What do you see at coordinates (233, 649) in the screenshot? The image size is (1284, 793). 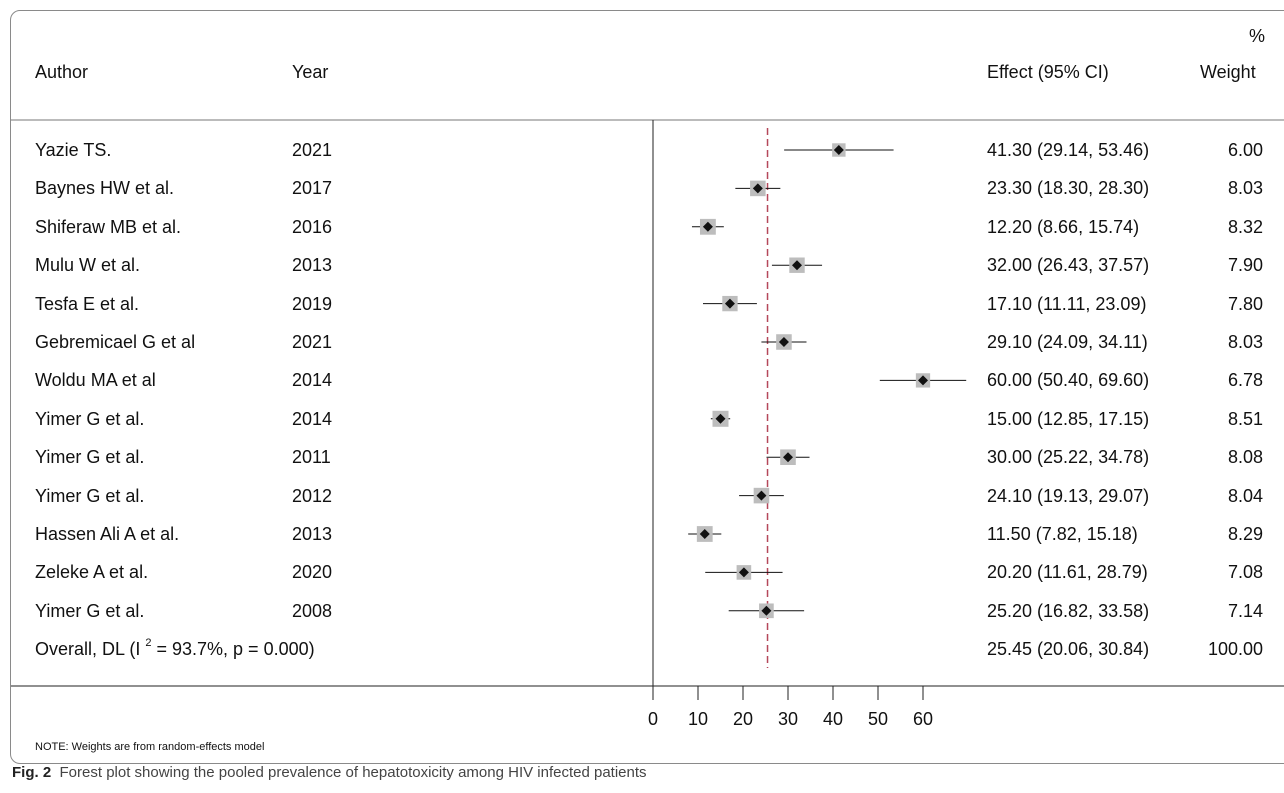 I see `overall-label-suffix: = 93.7%, p = 0.000)` at bounding box center [233, 649].